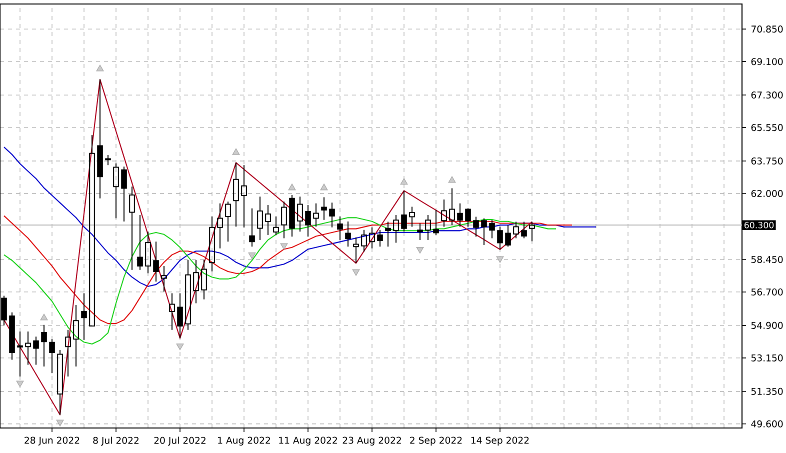  What do you see at coordinates (767, 325) in the screenshot?
I see `y-tick-label: 54.900` at bounding box center [767, 325].